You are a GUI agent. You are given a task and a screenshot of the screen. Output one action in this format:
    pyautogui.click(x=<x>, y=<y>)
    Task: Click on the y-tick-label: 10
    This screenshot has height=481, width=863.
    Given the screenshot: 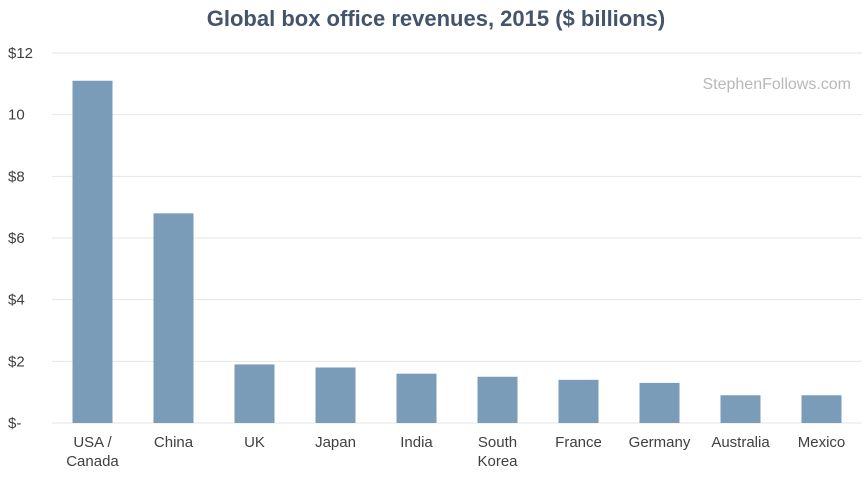 What is the action you would take?
    pyautogui.click(x=16, y=115)
    